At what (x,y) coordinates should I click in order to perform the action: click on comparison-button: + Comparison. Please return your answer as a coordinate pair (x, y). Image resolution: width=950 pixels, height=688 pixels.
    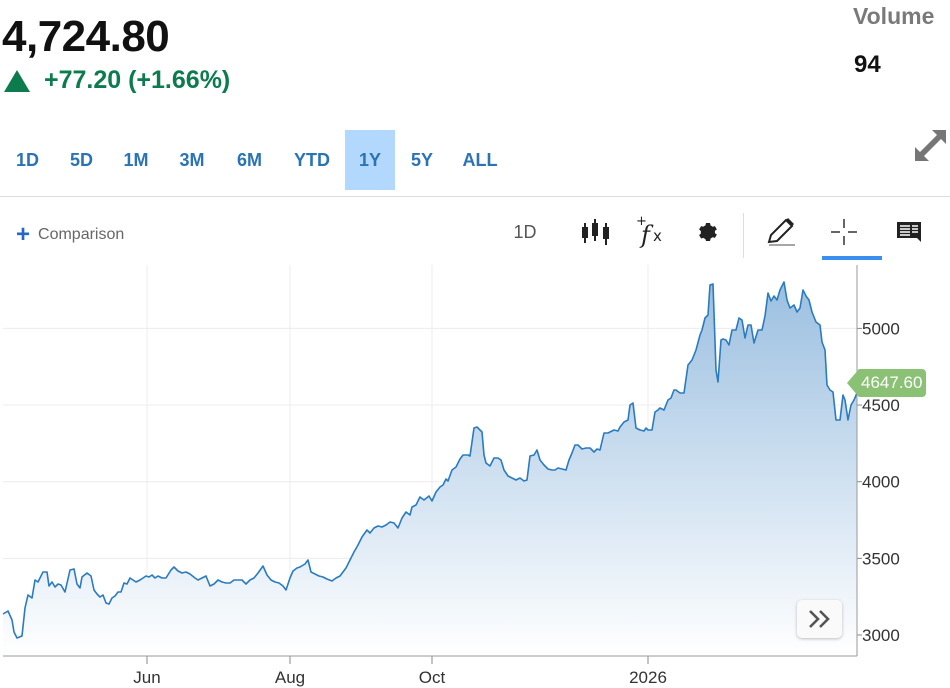
    Looking at the image, I should click on (70, 234).